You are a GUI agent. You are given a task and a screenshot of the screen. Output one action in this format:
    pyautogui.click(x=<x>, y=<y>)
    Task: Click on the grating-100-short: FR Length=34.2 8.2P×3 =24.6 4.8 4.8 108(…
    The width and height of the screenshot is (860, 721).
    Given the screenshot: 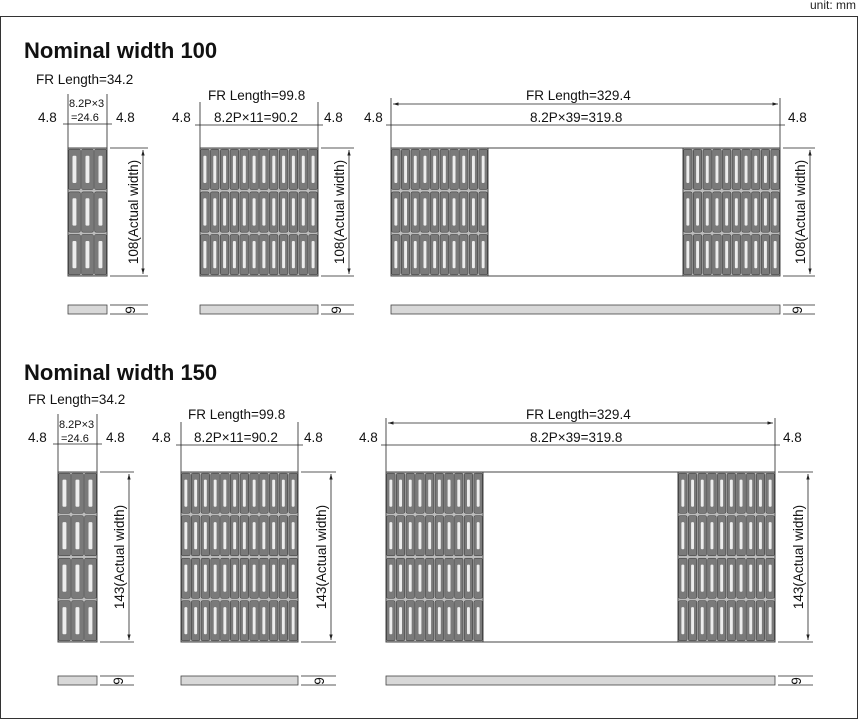 What is the action you would take?
    pyautogui.click(x=92, y=193)
    